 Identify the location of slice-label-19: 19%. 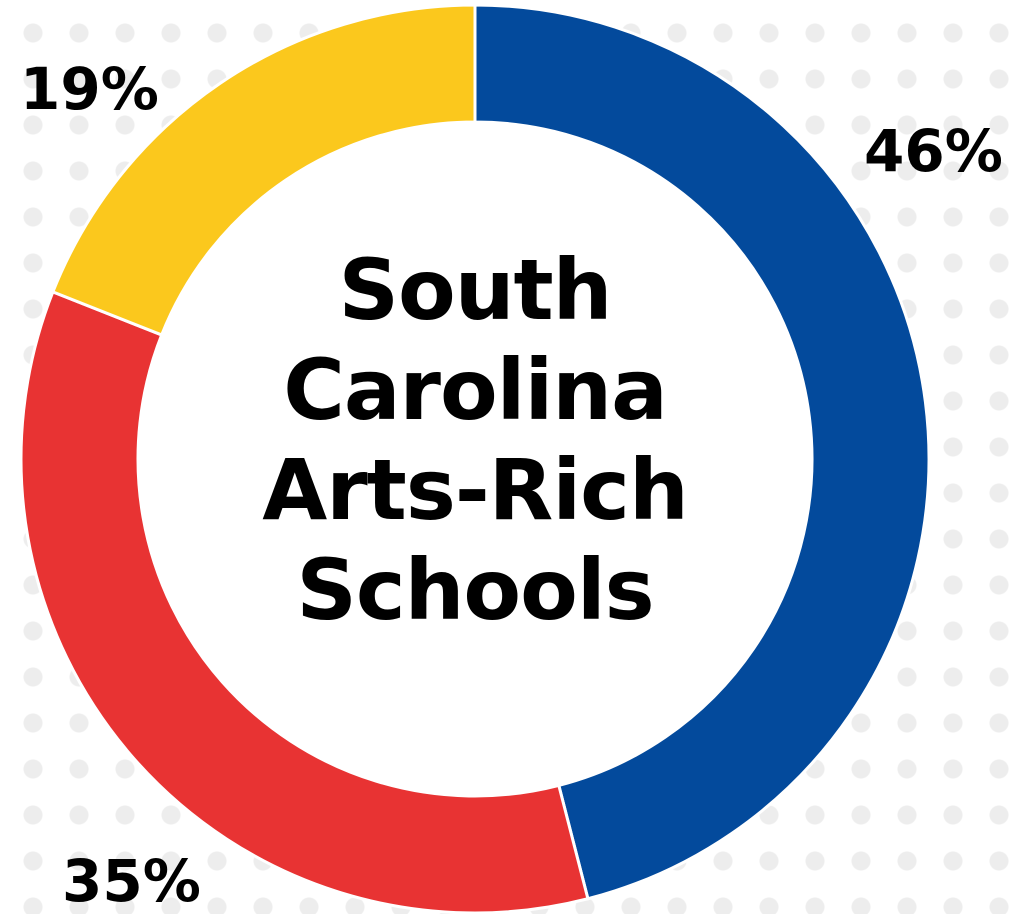
(89, 89).